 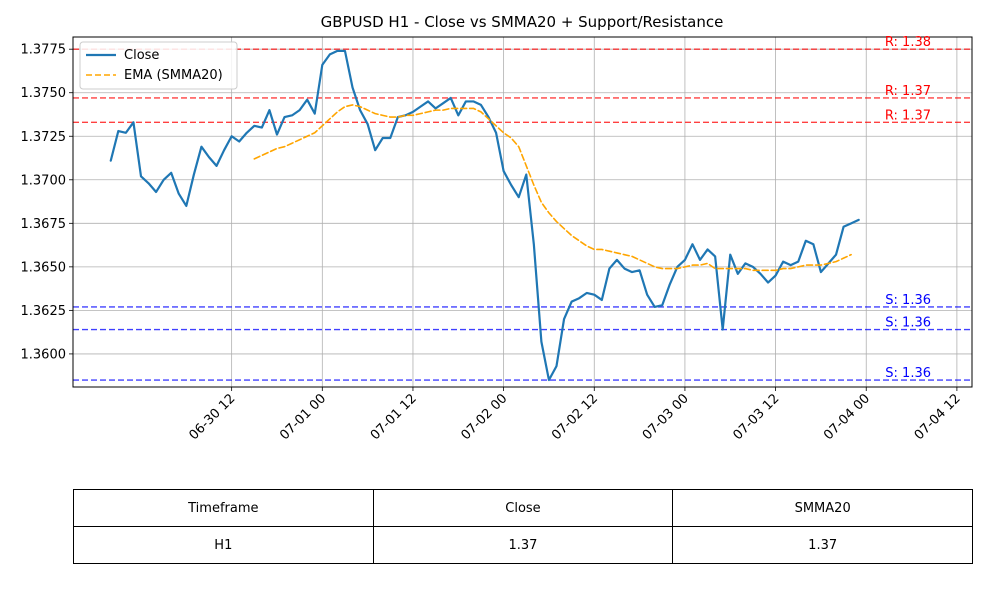 I want to click on resistance-label: R: 1.38, so click(x=908, y=42).